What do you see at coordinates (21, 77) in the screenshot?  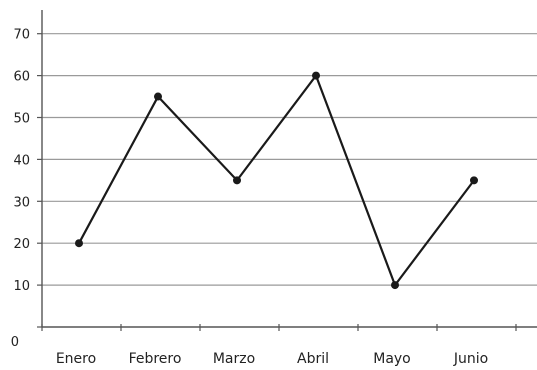 I see `y-tick-label: 60` at bounding box center [21, 77].